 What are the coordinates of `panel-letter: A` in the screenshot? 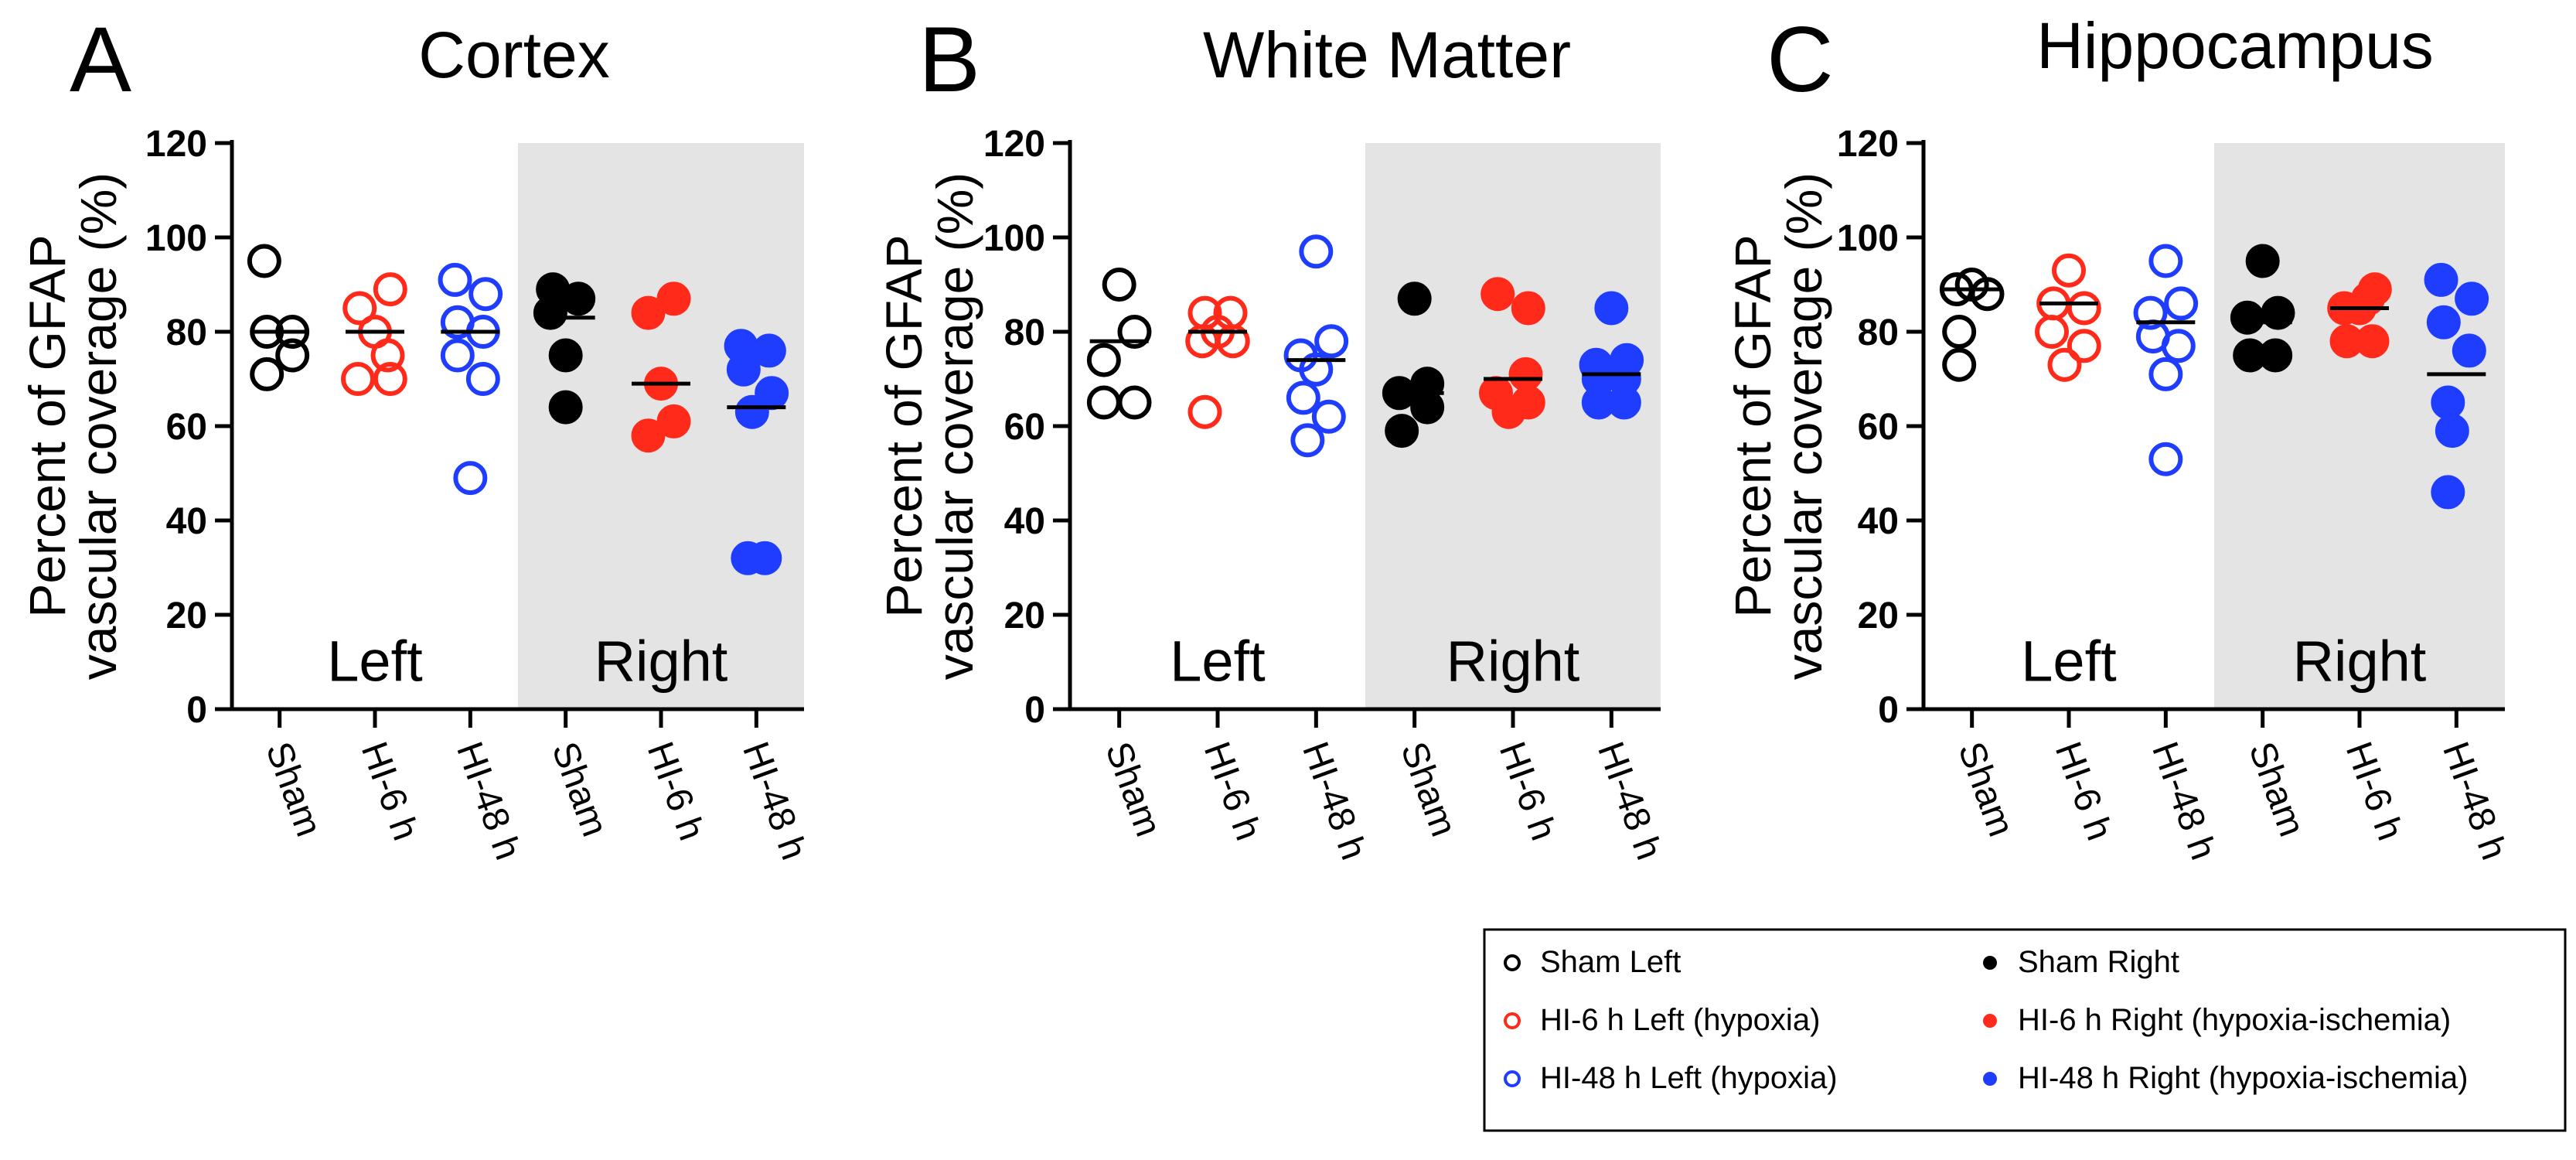 It's located at (101, 59).